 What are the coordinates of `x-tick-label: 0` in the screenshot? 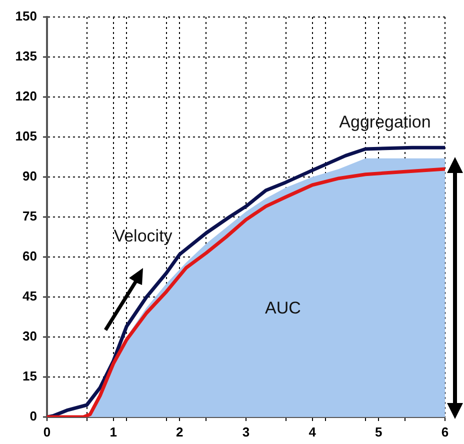 It's located at (47, 432).